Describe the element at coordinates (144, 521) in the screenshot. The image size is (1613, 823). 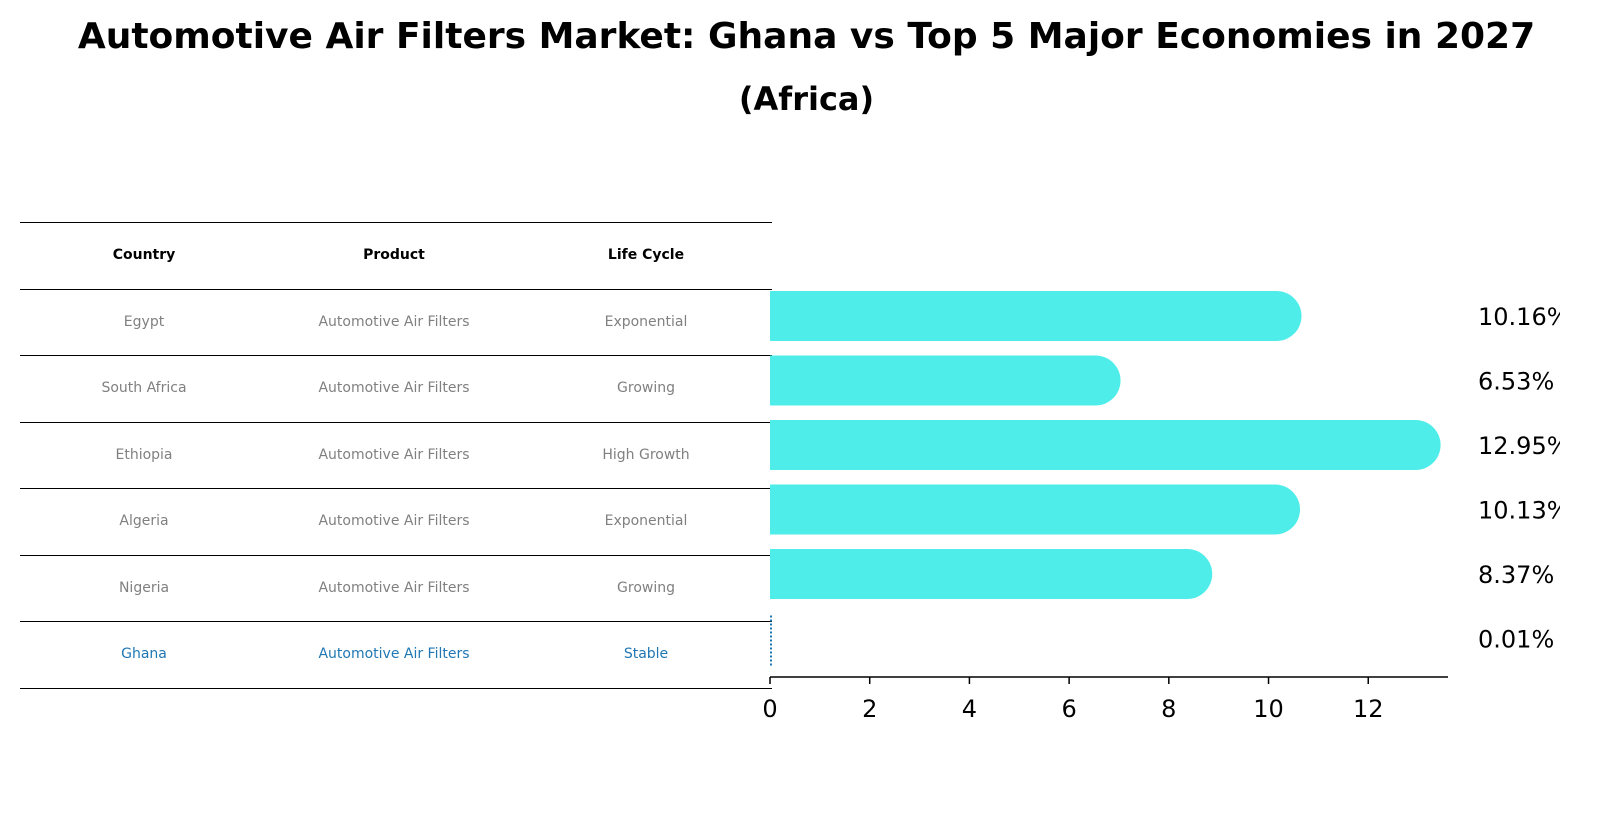
I see `table-cell: Algeria` at that location.